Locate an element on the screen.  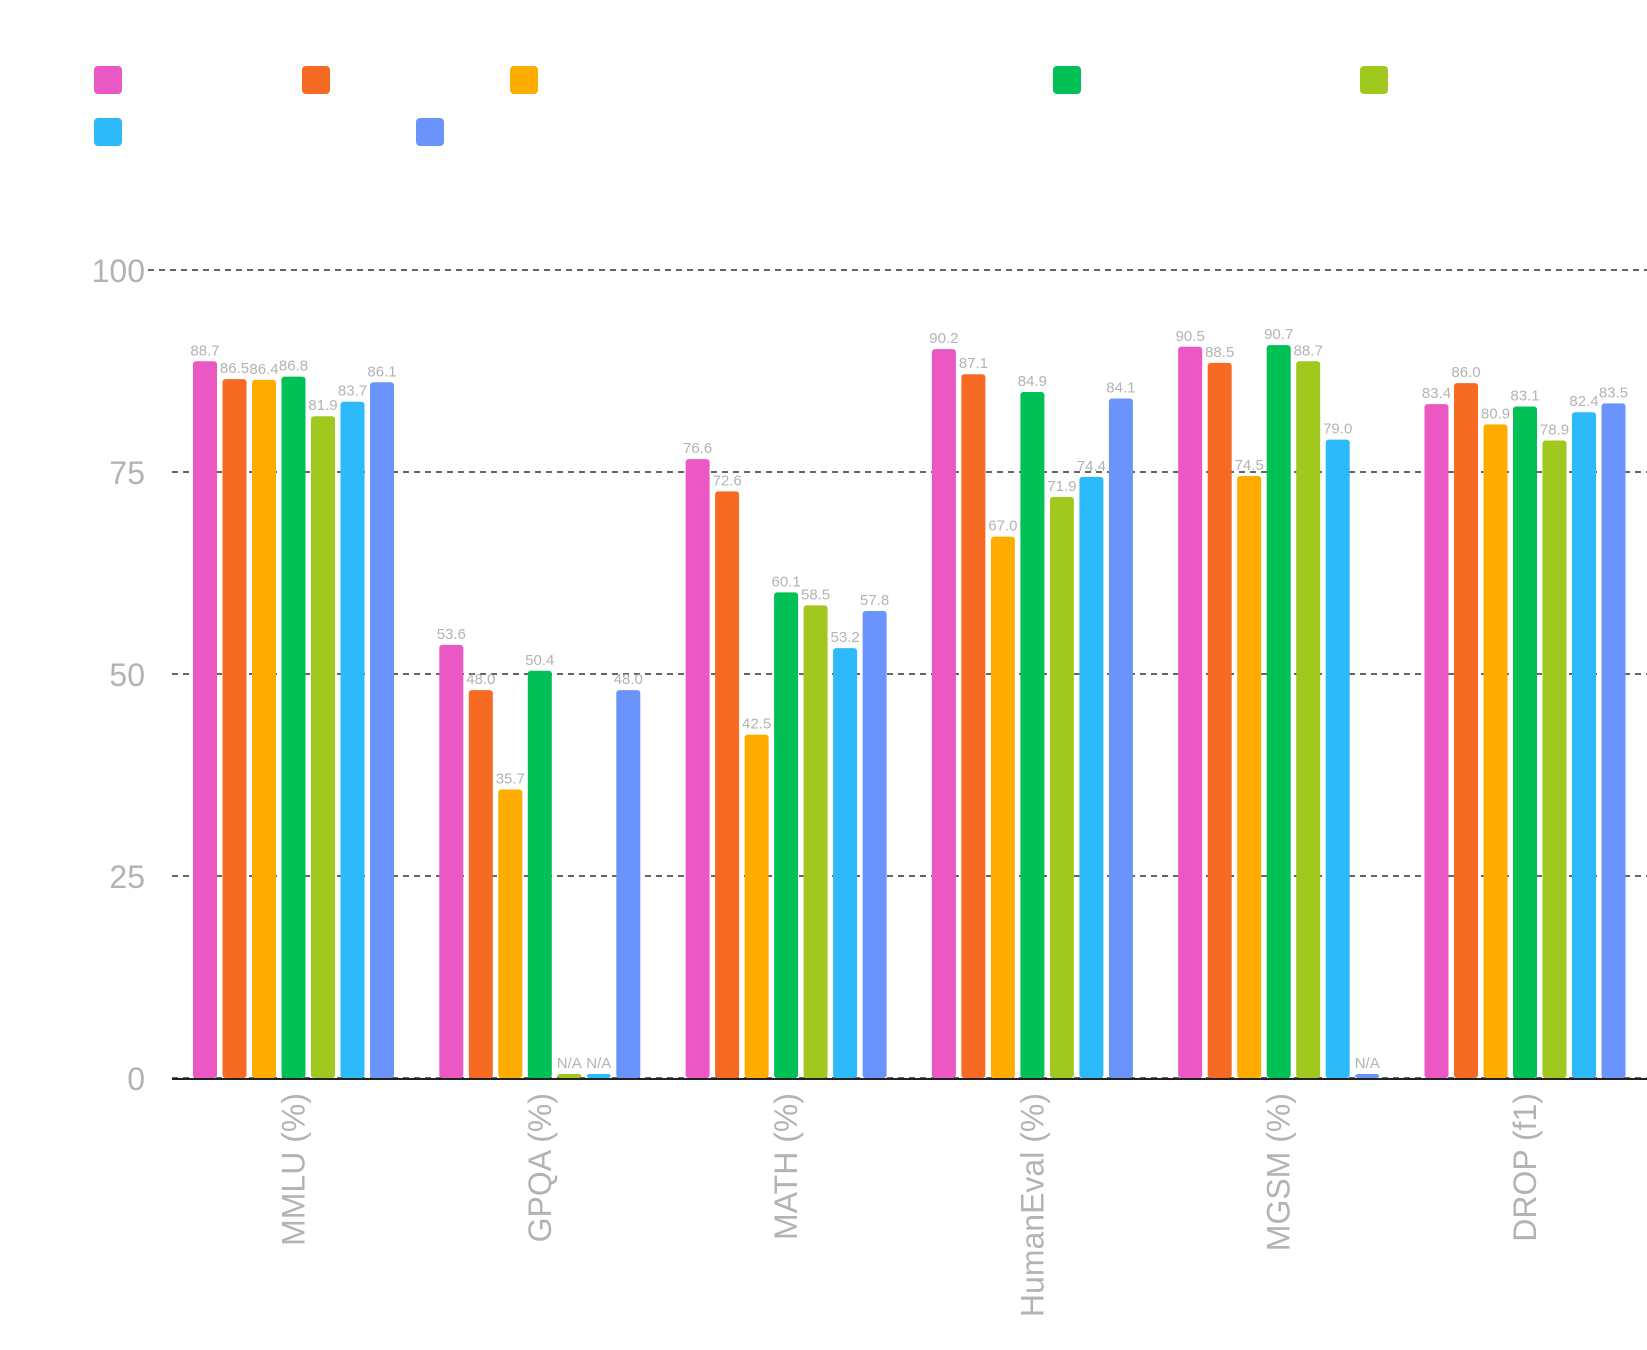
bar-value-label: 53.2 is located at coordinates (844, 637).